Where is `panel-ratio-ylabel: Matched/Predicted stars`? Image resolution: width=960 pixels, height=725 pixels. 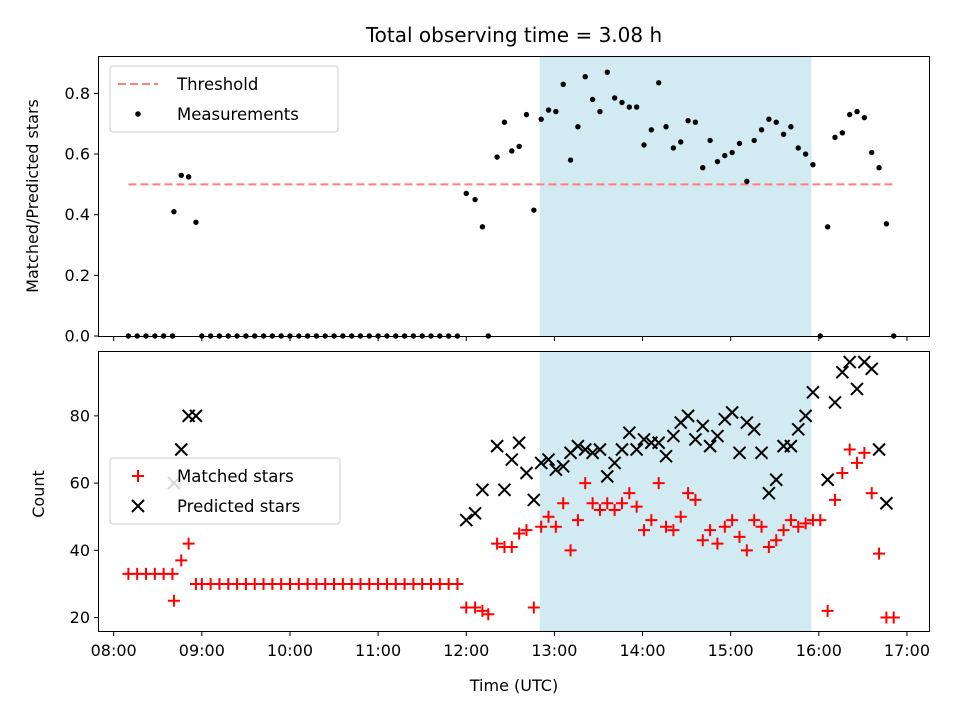
panel-ratio-ylabel: Matched/Predicted stars is located at coordinates (32, 196).